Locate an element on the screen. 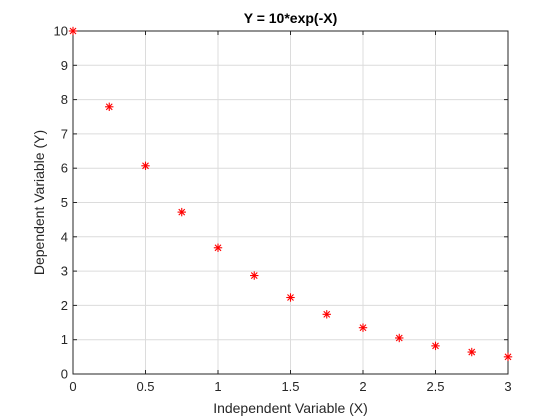 The height and width of the screenshot is (420, 560). x-tick-label: 3 is located at coordinates (507, 386).